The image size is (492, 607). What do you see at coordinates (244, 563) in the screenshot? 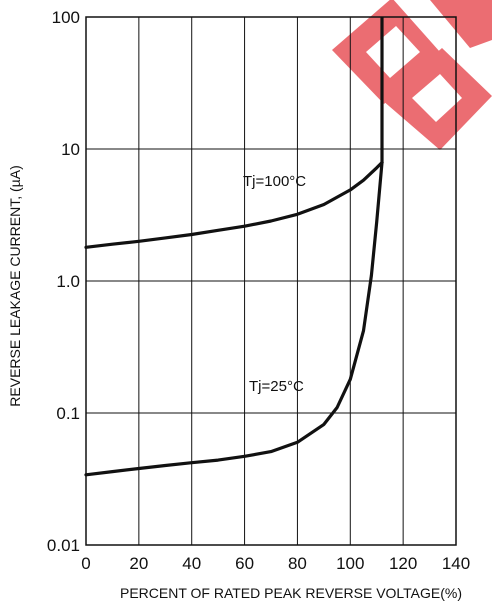
I see `x-tick-label: 60` at bounding box center [244, 563].